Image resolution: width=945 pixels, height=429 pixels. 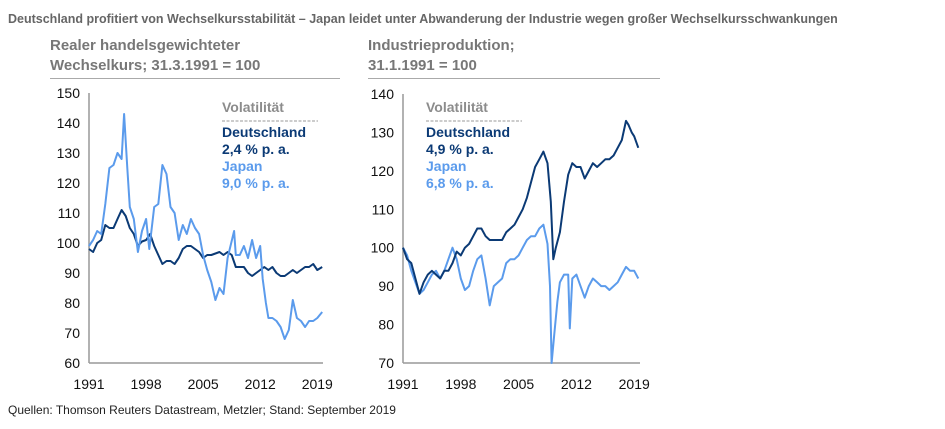 What do you see at coordinates (441, 55) in the screenshot?
I see `right-chart-title: Industrieproduktion; 31.1.1991 = 100` at bounding box center [441, 55].